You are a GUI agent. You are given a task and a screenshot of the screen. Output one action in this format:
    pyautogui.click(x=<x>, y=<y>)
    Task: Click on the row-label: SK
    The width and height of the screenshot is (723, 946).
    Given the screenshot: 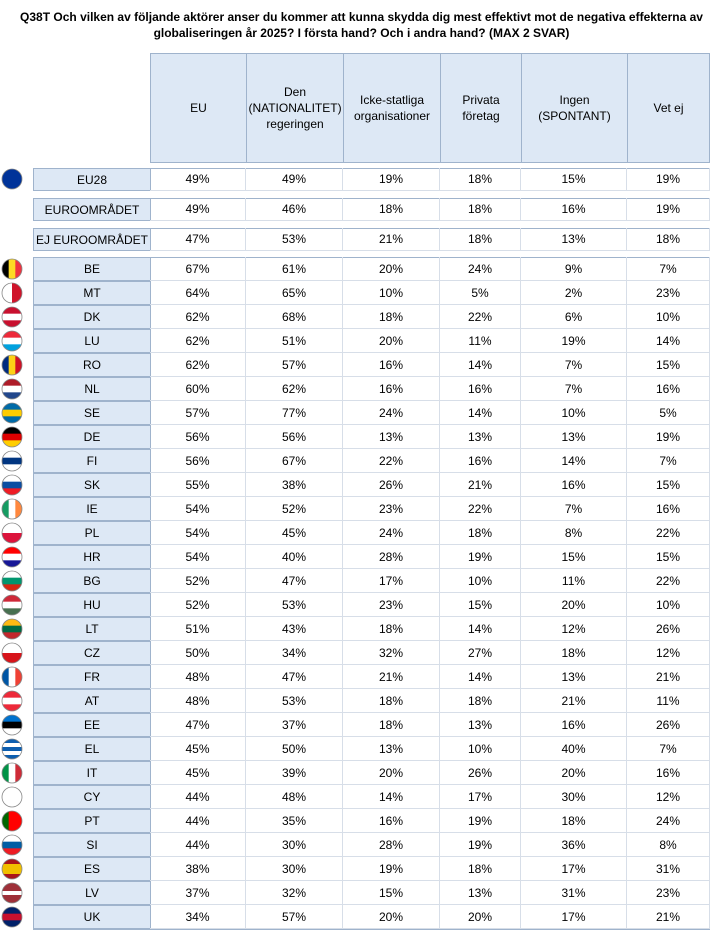 What is the action you would take?
    pyautogui.click(x=92, y=485)
    